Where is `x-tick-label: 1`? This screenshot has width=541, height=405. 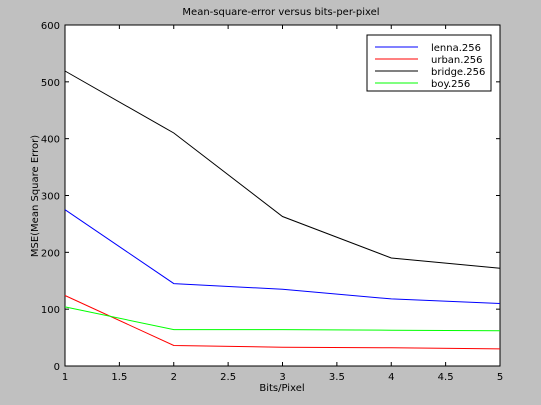 x-tick-label: 1 is located at coordinates (65, 377).